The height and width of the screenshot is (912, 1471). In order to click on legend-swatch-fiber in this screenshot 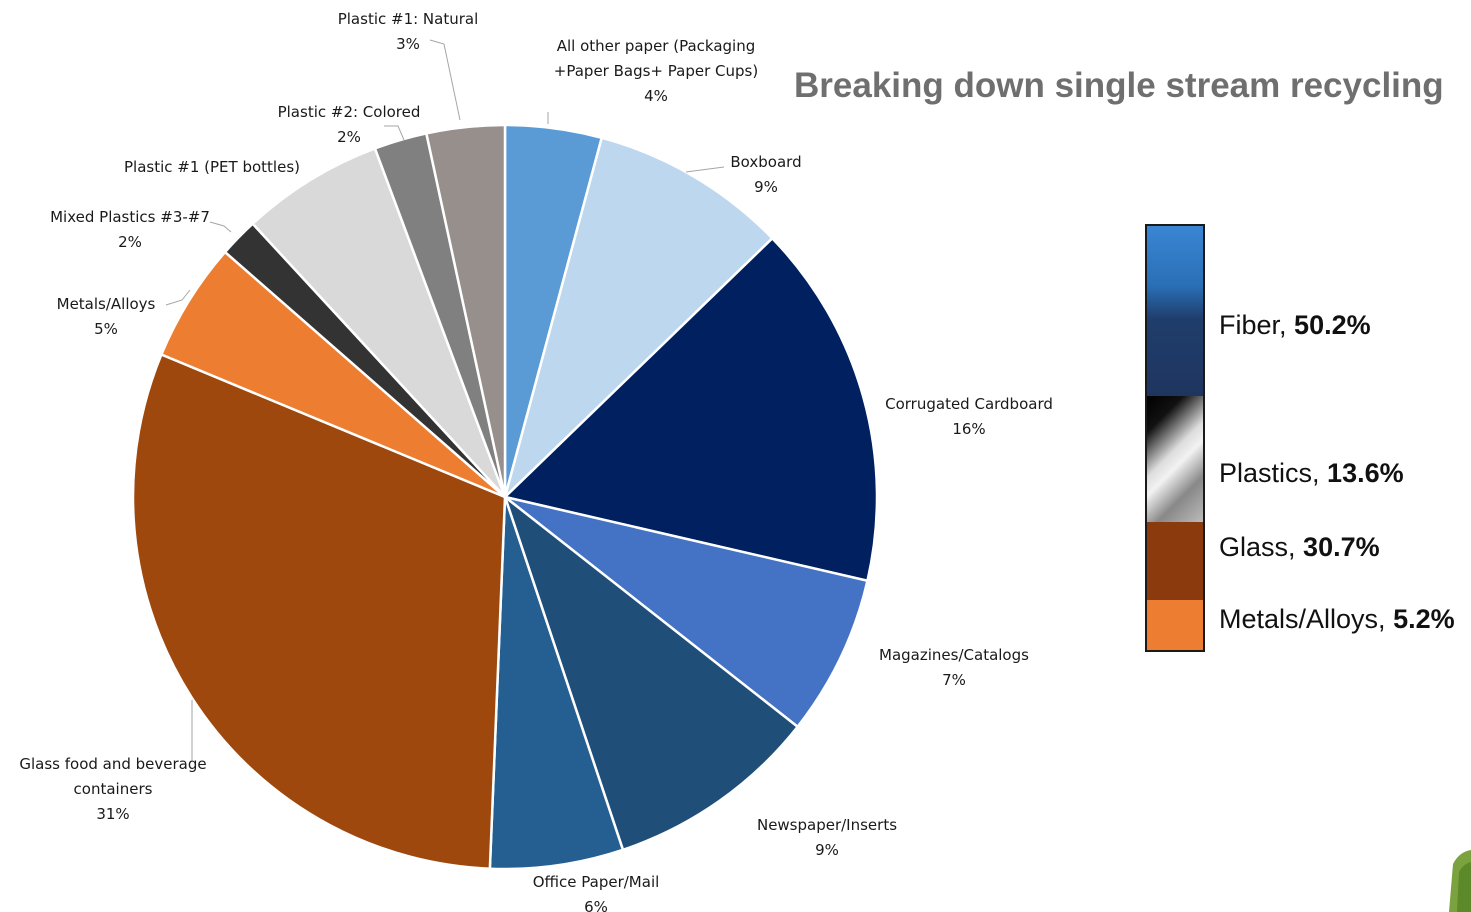, I will do `click(1175, 311)`.